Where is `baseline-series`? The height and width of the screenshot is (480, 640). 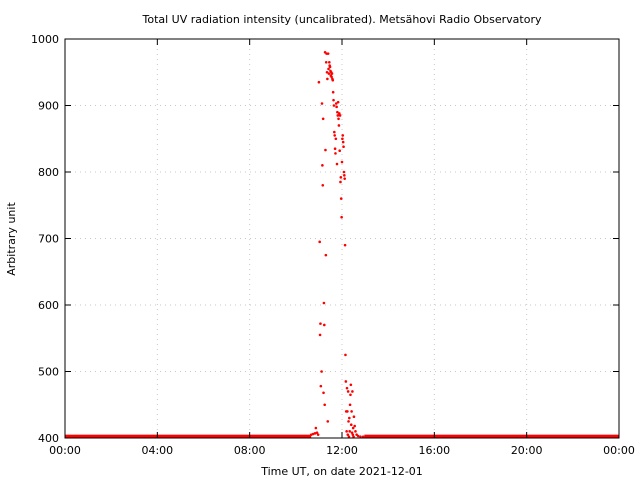
baseline-series is located at coordinates (342, 436).